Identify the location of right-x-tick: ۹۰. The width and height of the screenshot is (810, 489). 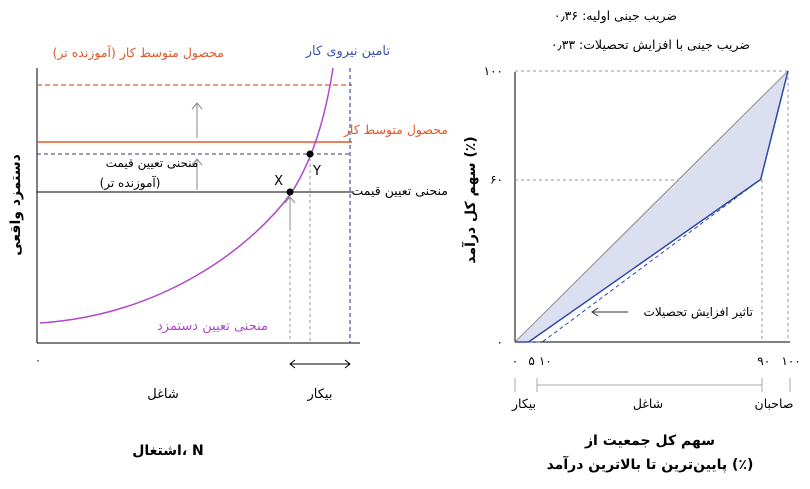
(763, 361).